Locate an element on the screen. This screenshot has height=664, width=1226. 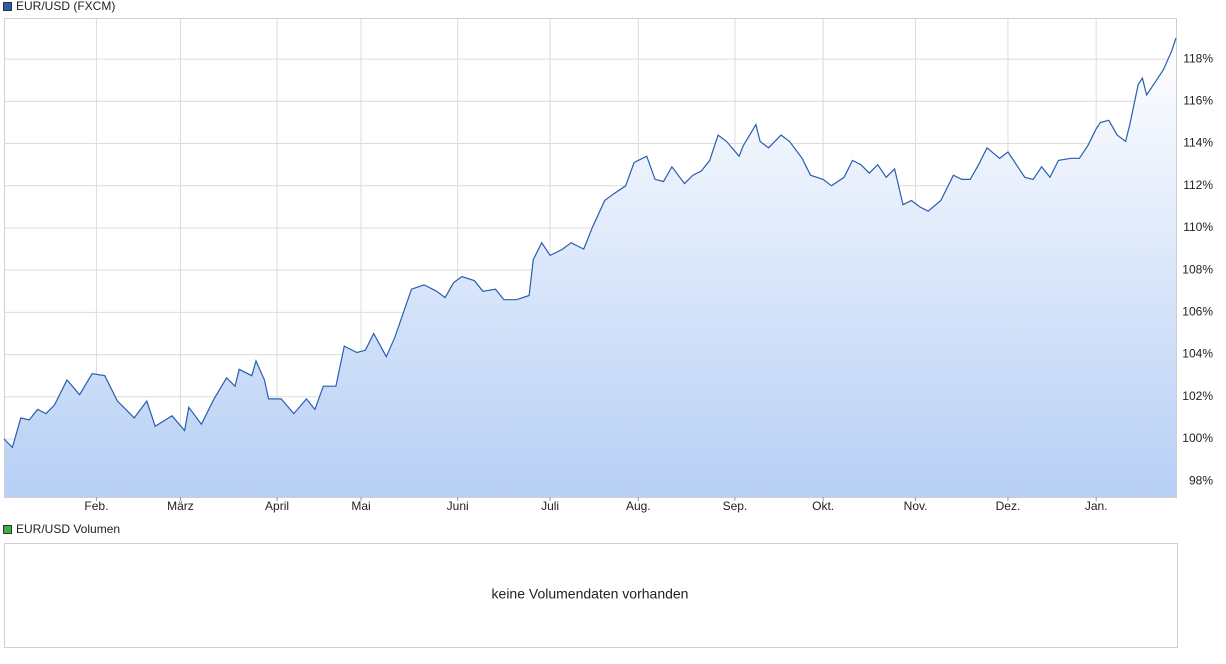
x-tick-label: Juli is located at coordinates (550, 506).